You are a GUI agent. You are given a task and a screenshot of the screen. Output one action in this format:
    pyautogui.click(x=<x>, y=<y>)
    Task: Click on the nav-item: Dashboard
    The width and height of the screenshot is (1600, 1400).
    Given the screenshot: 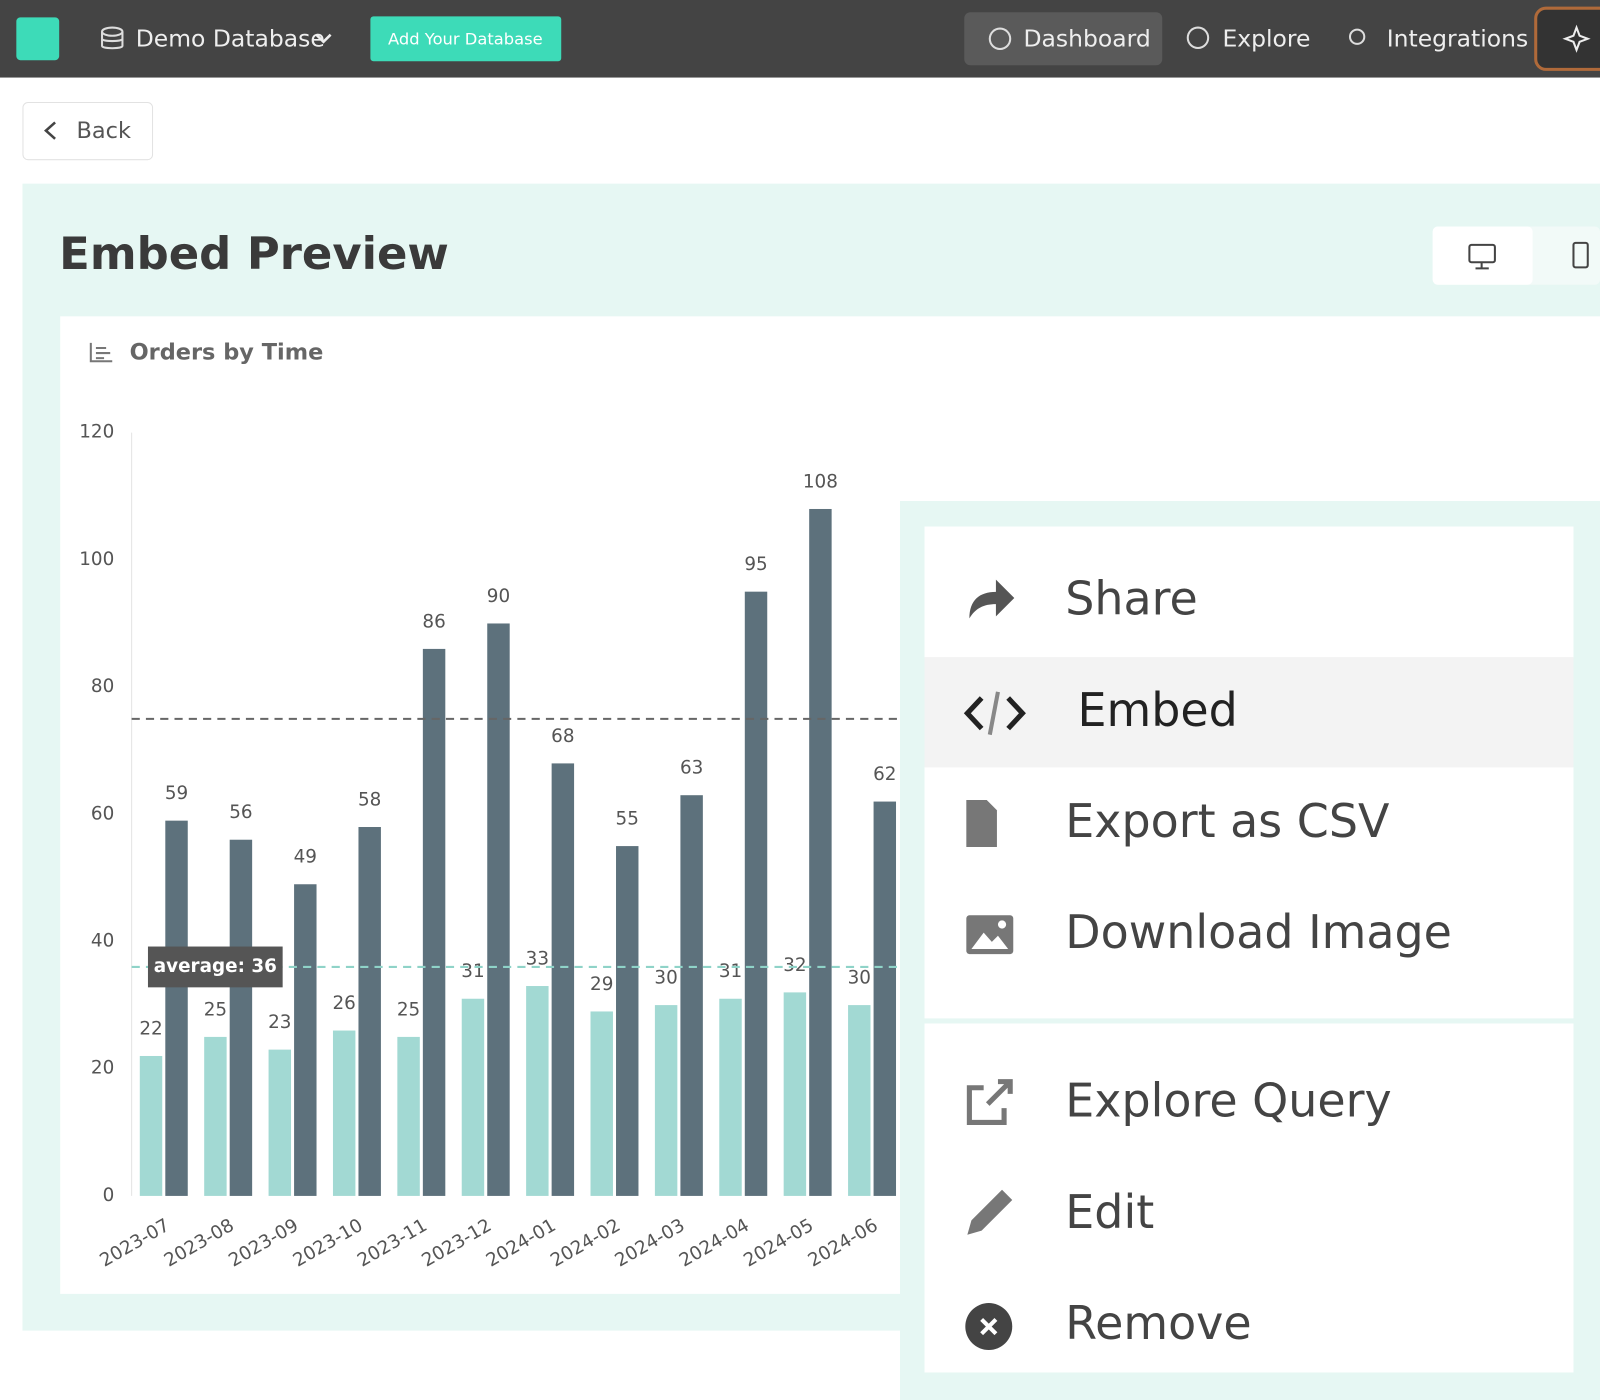 What is the action you would take?
    pyautogui.click(x=1086, y=38)
    